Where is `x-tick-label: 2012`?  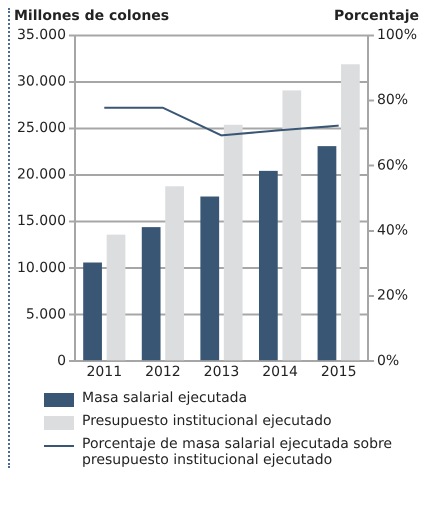 x-tick-label: 2012 is located at coordinates (163, 372).